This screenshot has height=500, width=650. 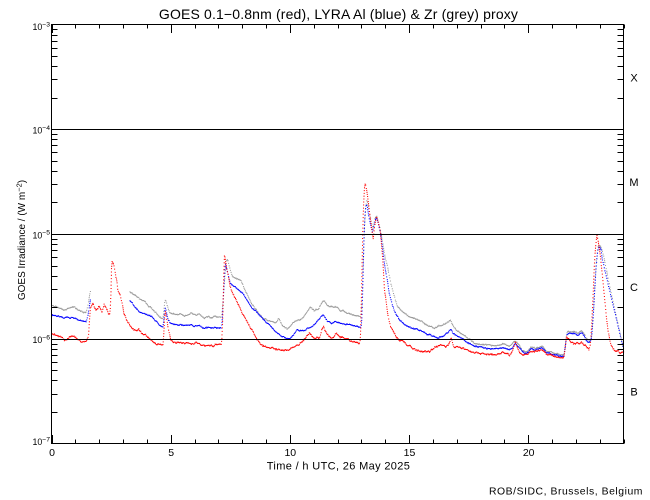 What do you see at coordinates (41, 235) in the screenshot?
I see `svg-text: 10⁻⁵` at bounding box center [41, 235].